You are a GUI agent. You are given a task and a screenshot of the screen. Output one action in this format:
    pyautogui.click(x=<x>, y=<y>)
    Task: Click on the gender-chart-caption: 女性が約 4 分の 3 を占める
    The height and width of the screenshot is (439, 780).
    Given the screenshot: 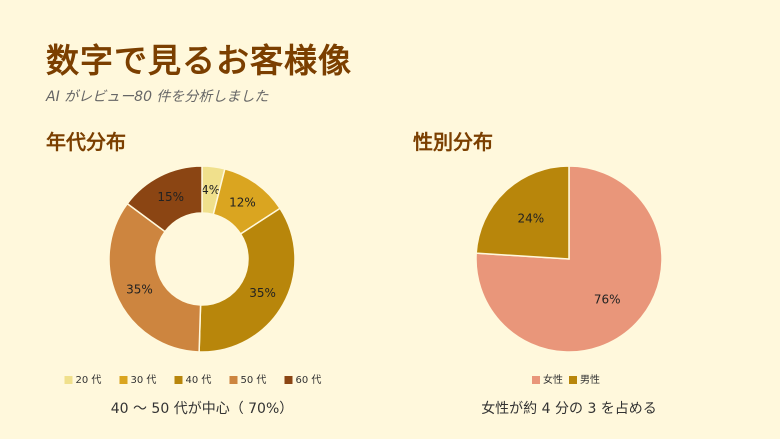 What is the action you would take?
    pyautogui.click(x=569, y=409)
    